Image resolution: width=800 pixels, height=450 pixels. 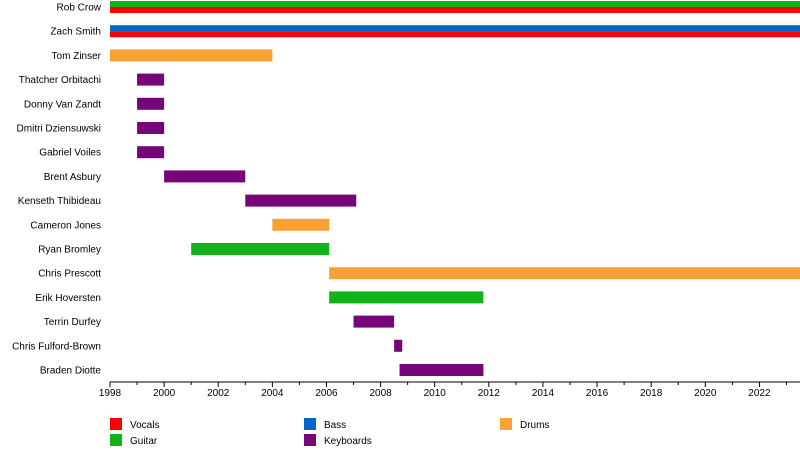 I want to click on member-label-thatcher-orbitachi: Thatcher Orbitachi, so click(x=60, y=80).